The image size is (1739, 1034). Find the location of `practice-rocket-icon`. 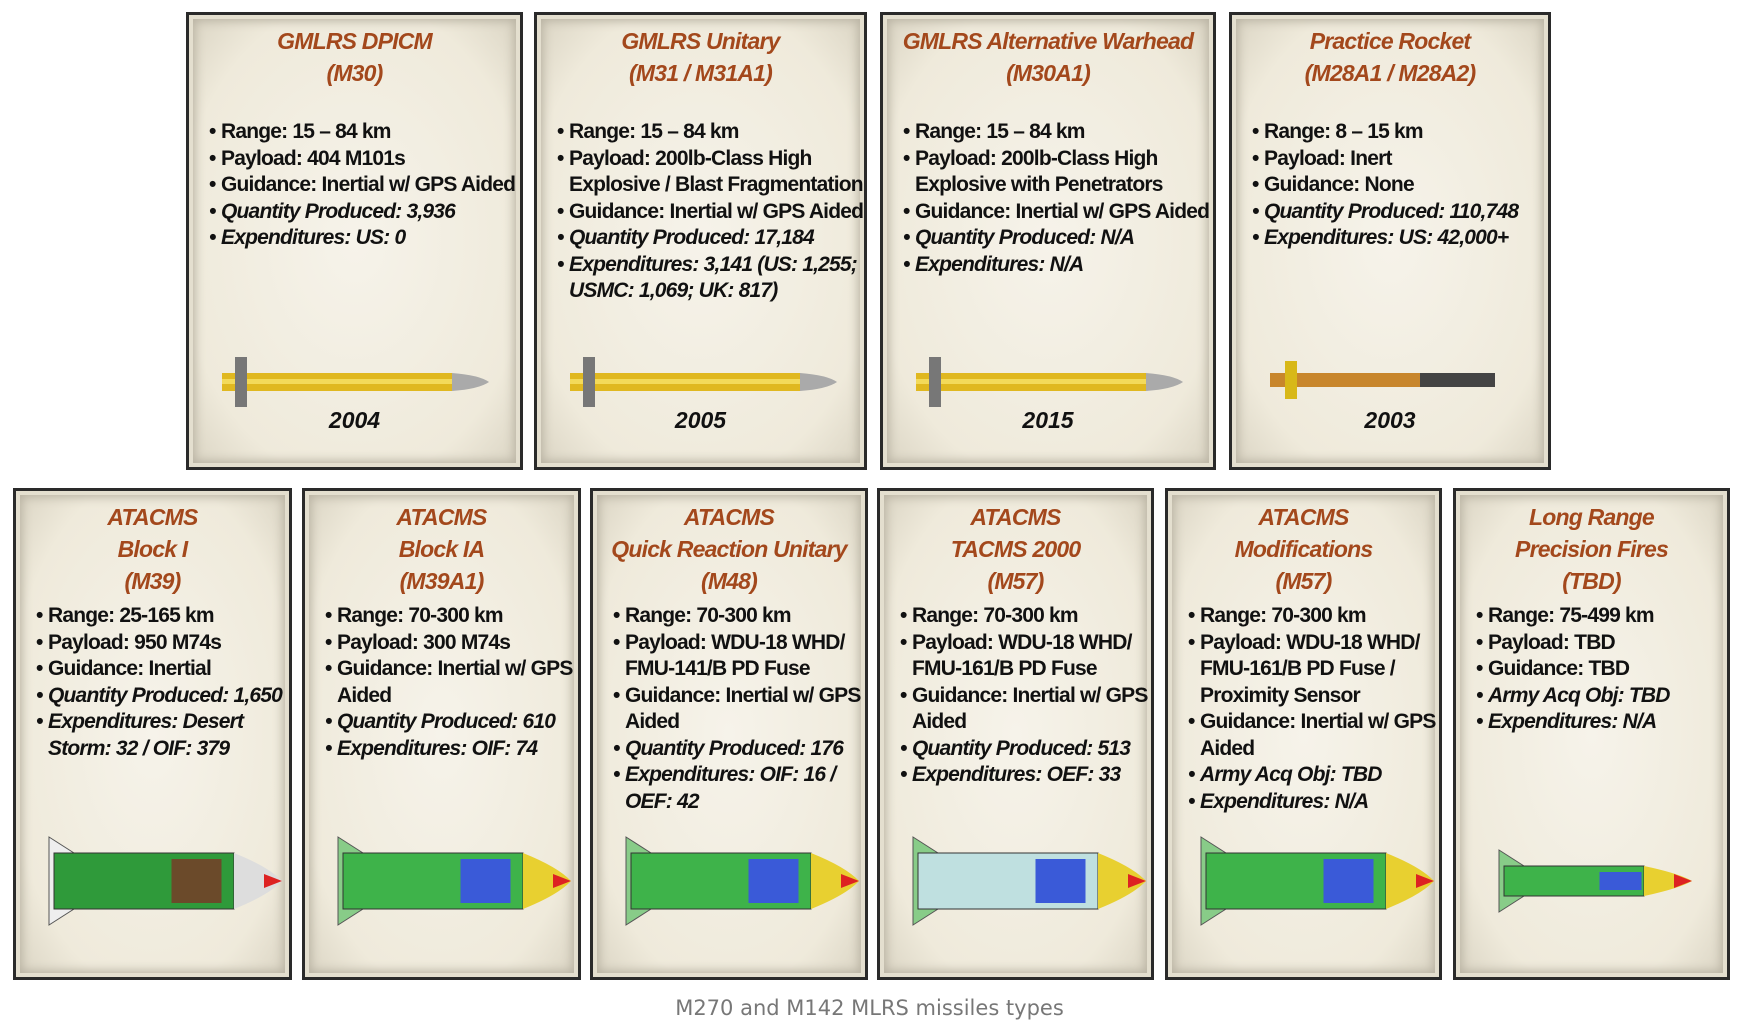

practice-rocket-icon is located at coordinates (1380, 382).